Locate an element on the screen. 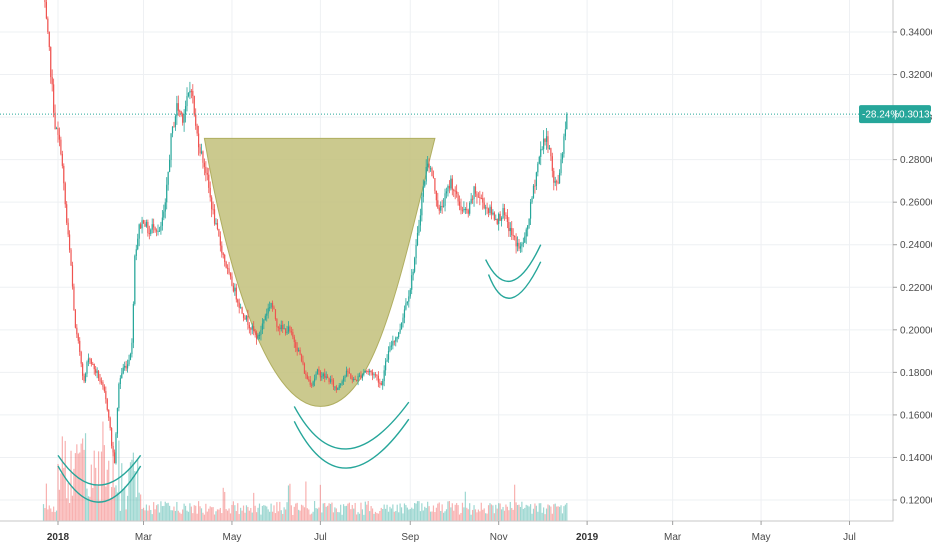 The image size is (932, 550). last-price-change: -28.24% is located at coordinates (880, 115).